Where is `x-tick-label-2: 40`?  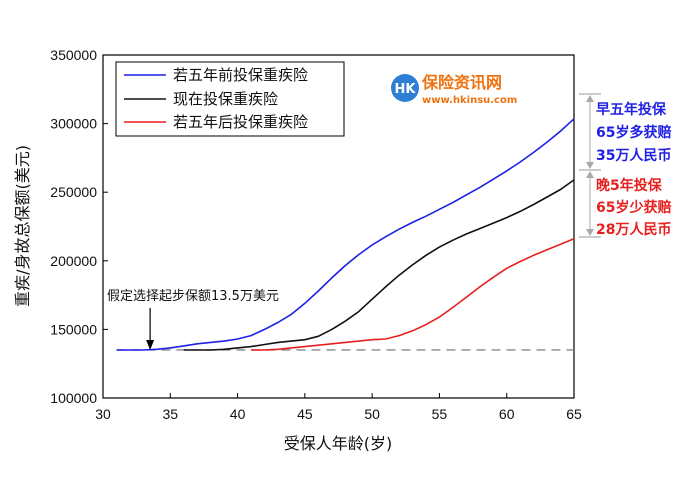
x-tick-label-2: 40 is located at coordinates (238, 414).